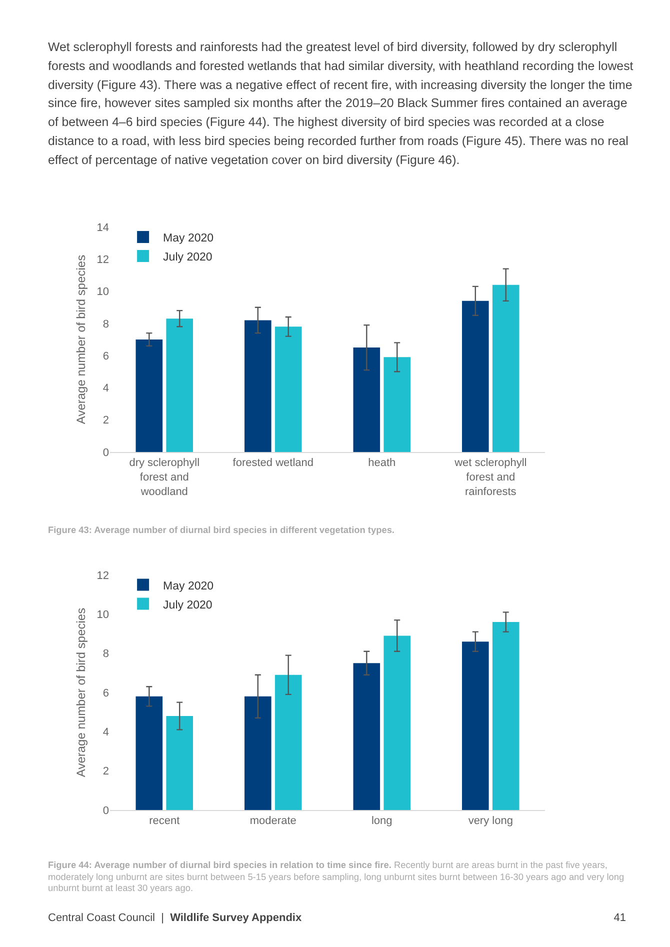  What do you see at coordinates (164, 821) in the screenshot?
I see `x-tick-label: recent` at bounding box center [164, 821].